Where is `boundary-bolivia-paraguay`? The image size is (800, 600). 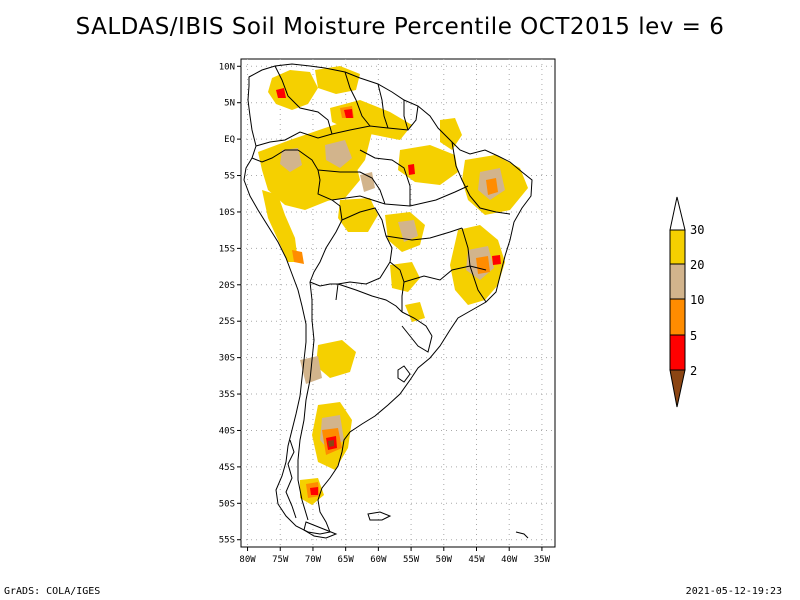 boundary-bolivia-paraguay is located at coordinates (364, 273).